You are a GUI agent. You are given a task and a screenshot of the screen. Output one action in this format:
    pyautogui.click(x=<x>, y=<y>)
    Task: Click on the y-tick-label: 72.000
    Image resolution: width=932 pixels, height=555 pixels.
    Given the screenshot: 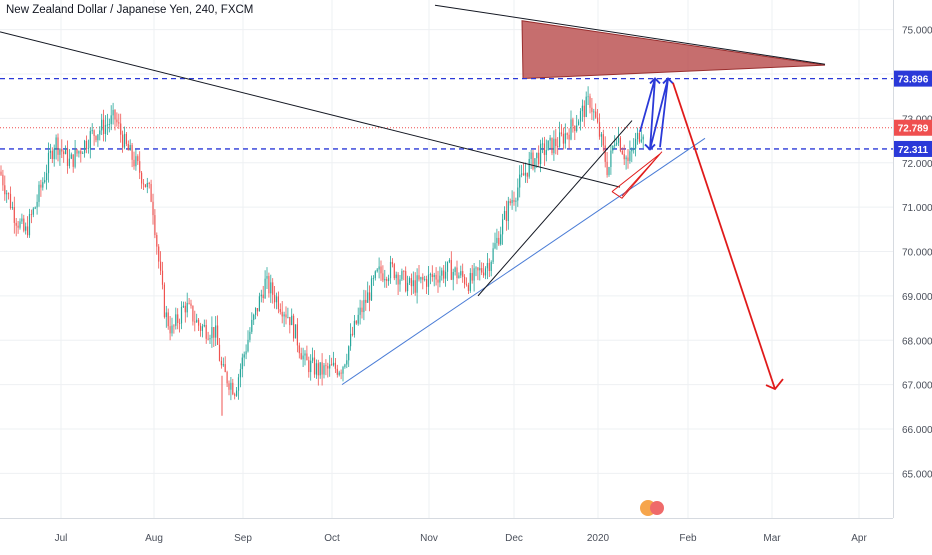 What is the action you would take?
    pyautogui.click(x=917, y=164)
    